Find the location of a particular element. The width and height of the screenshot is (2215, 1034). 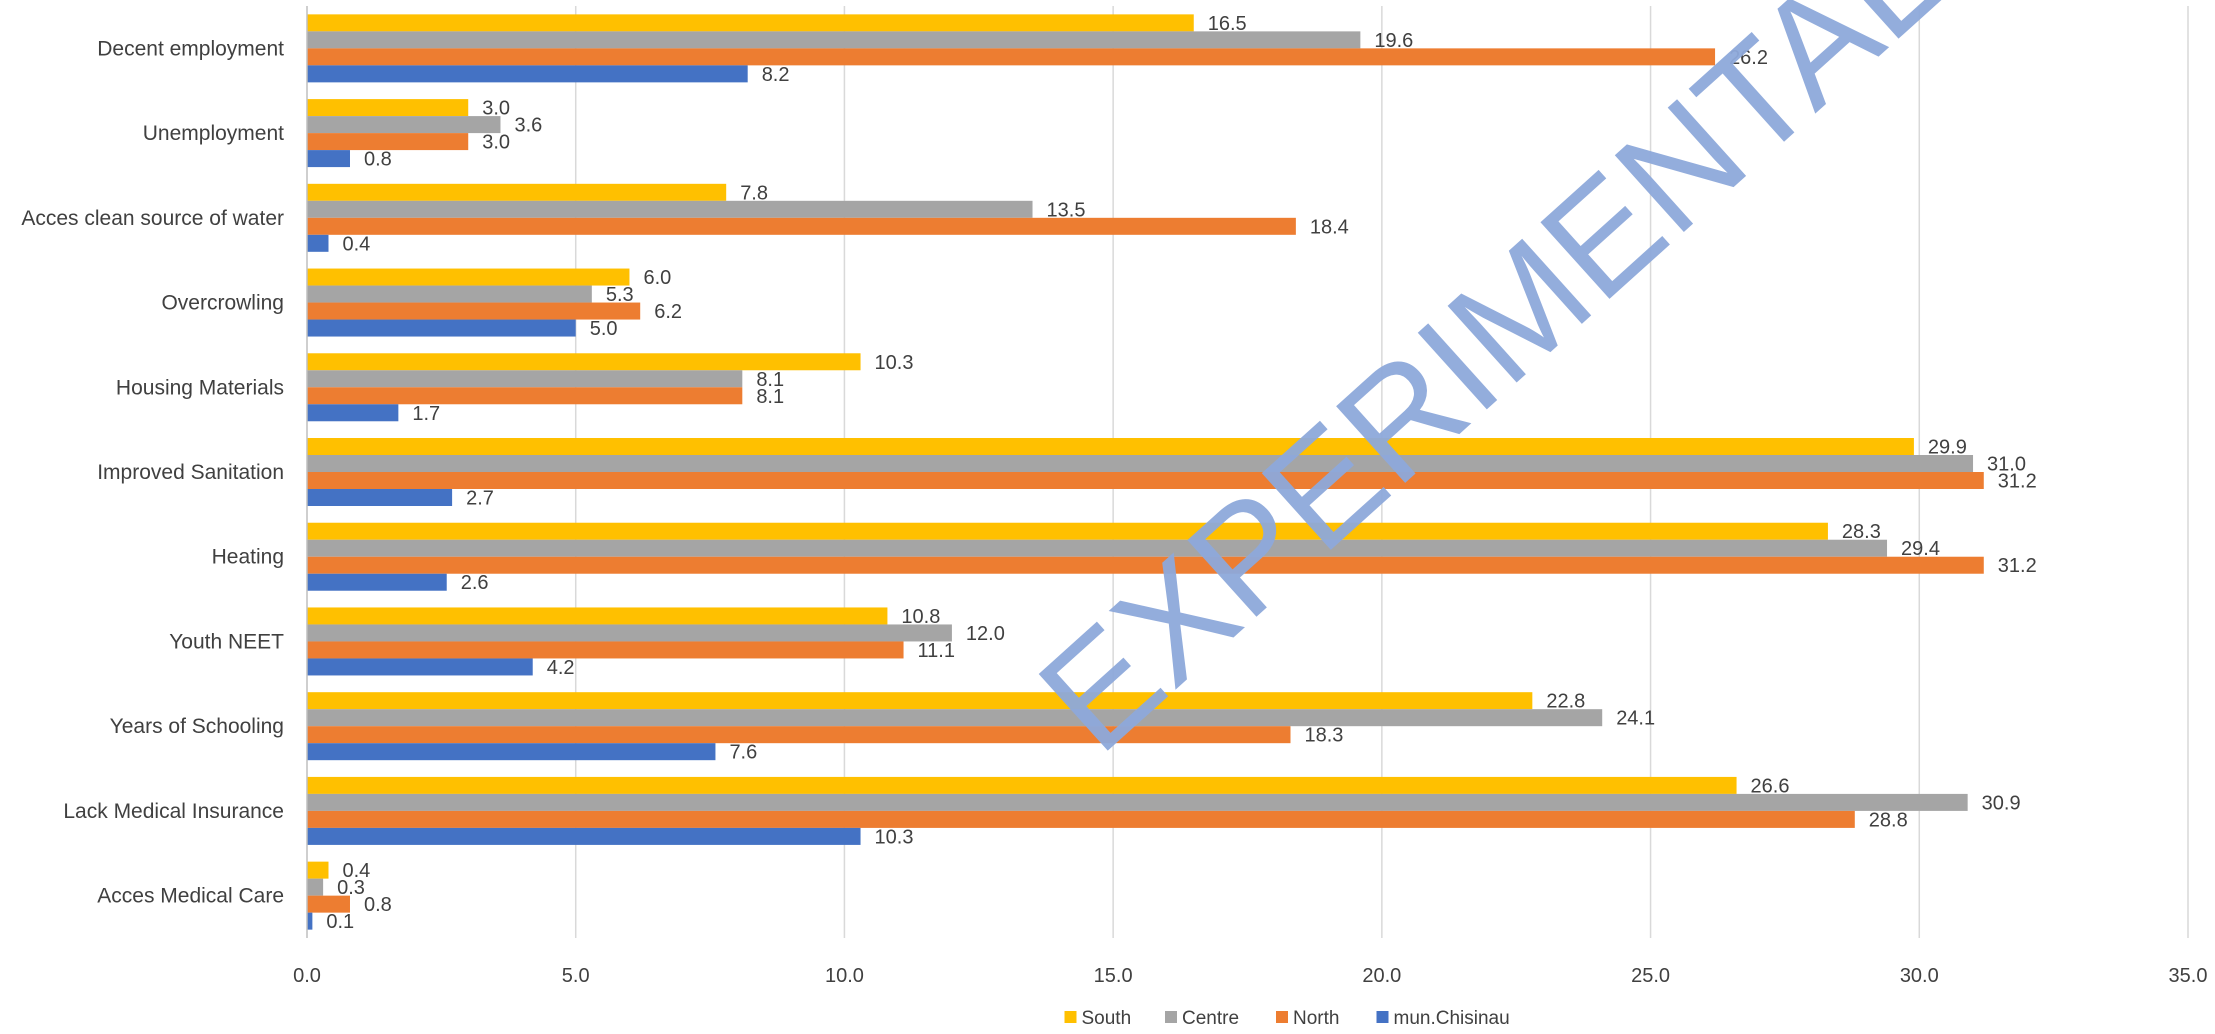

data-label: 5.3 is located at coordinates (620, 295).